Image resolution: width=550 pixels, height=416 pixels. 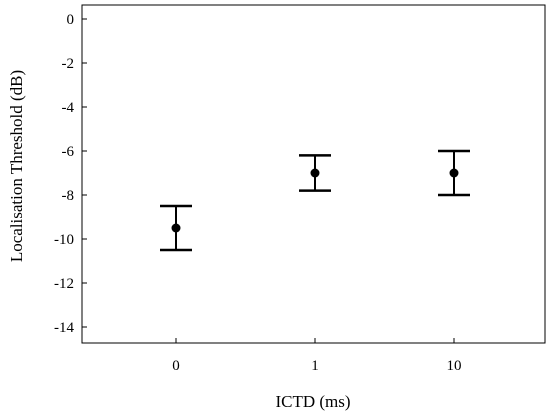 What do you see at coordinates (68, 64) in the screenshot?
I see `y-tick-label-1: -2` at bounding box center [68, 64].